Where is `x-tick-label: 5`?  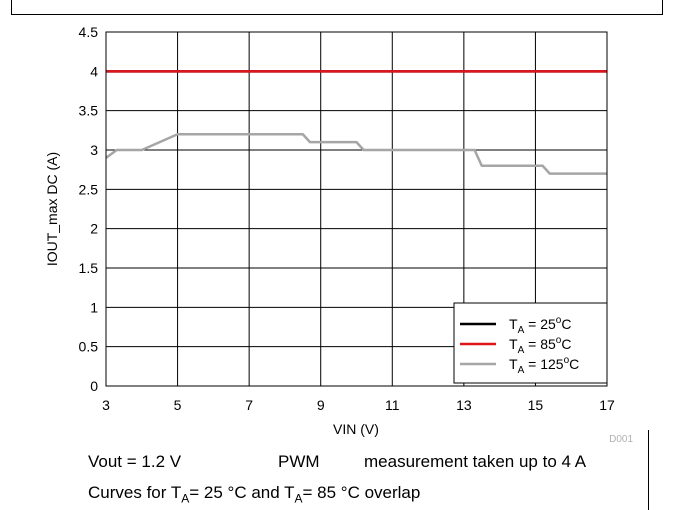
x-tick-label: 5 is located at coordinates (178, 405).